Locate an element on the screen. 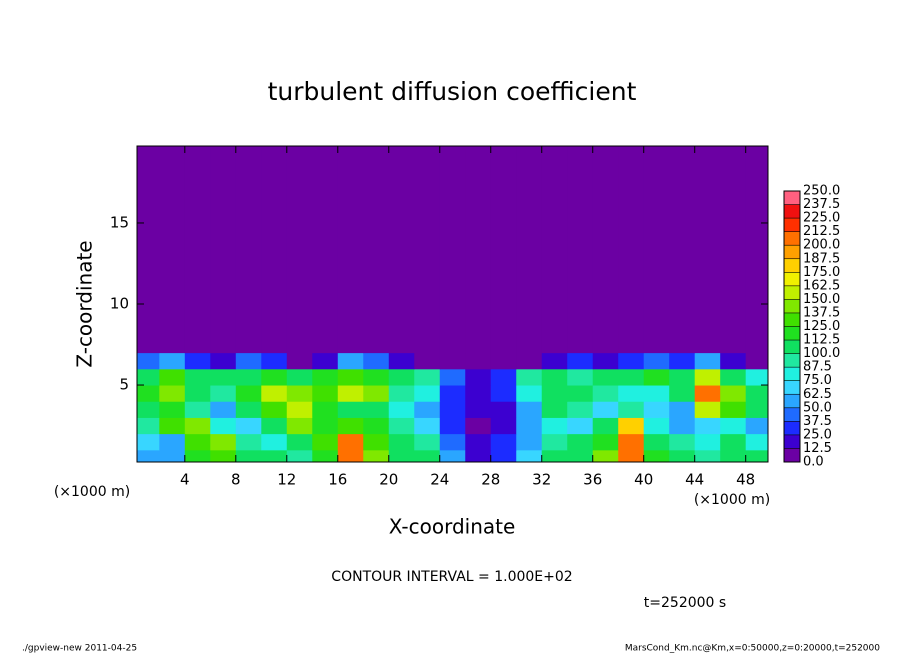 The width and height of the screenshot is (904, 654). y-tick-label: 5 is located at coordinates (124, 385).